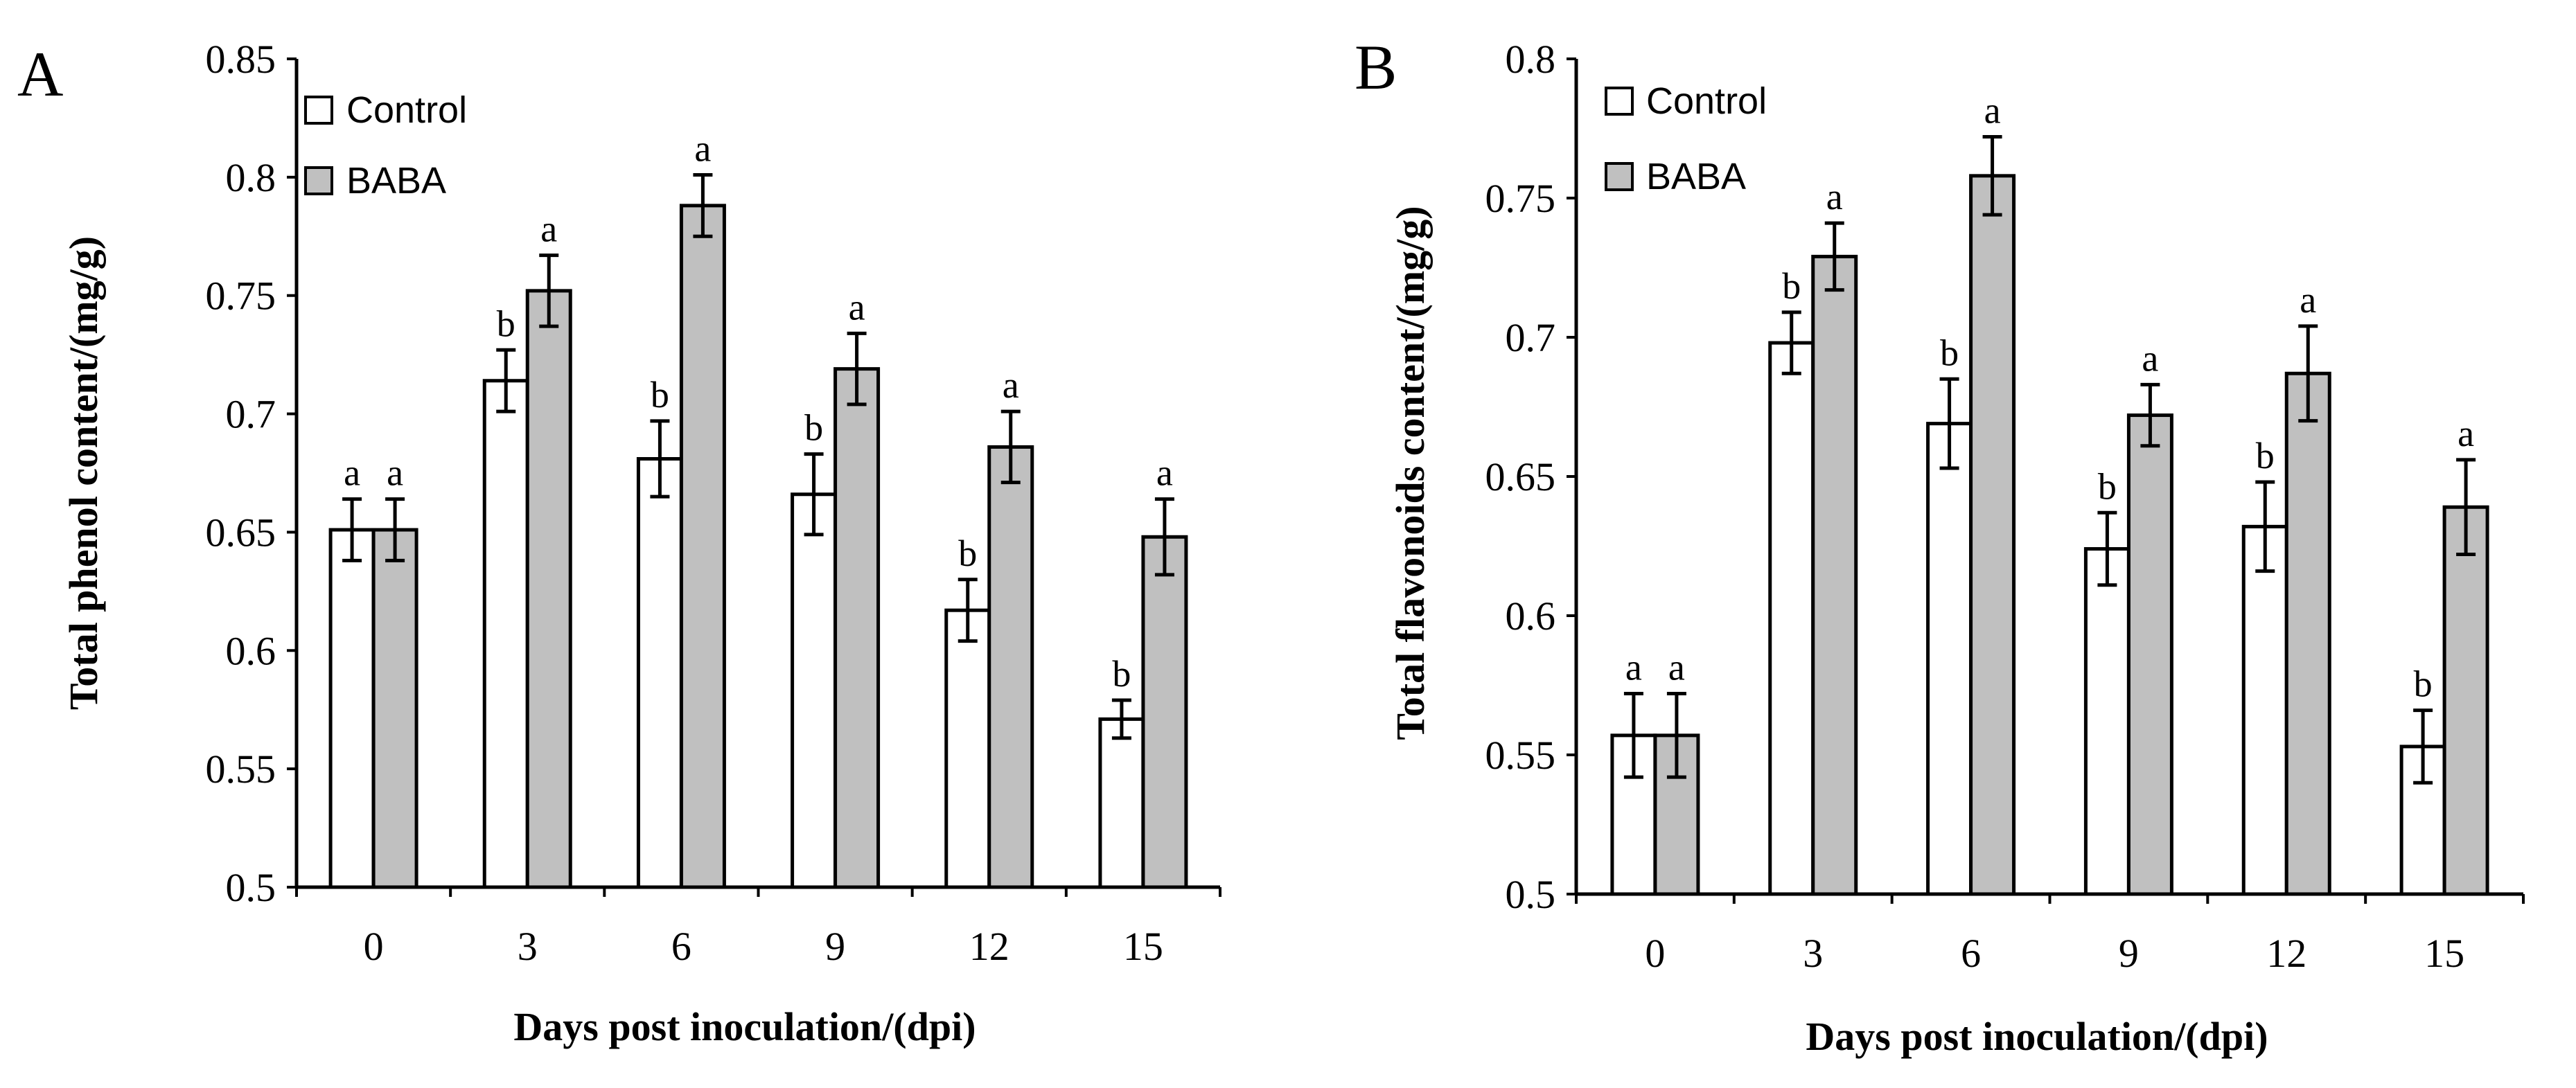 This screenshot has width=2576, height=1088. Describe the element at coordinates (1619, 176) in the screenshot. I see `legend-swatch-baba-b` at that location.